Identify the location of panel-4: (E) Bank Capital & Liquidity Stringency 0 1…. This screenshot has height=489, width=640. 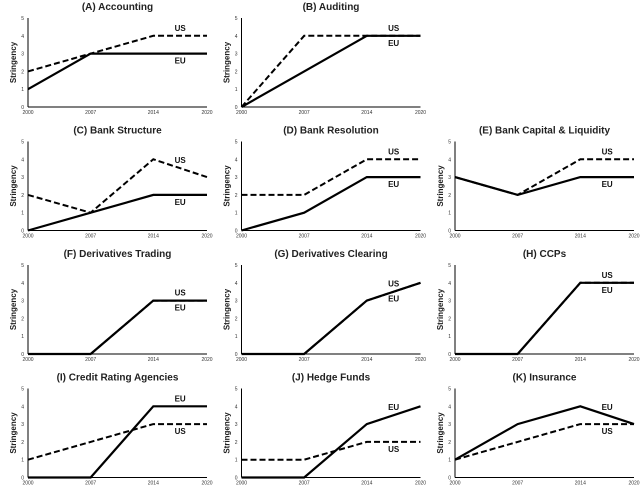
(538, 183).